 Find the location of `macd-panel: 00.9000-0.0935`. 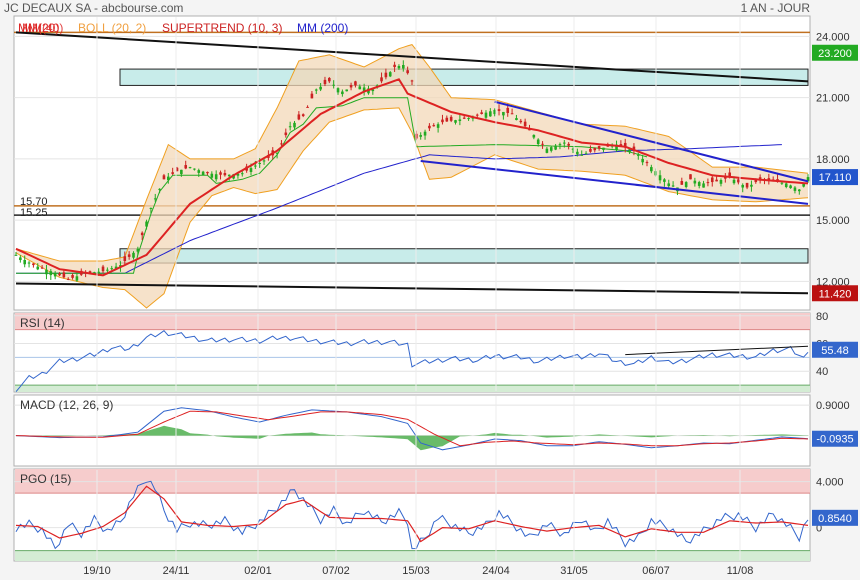

macd-panel: 00.9000-0.0935 is located at coordinates (435, 430).